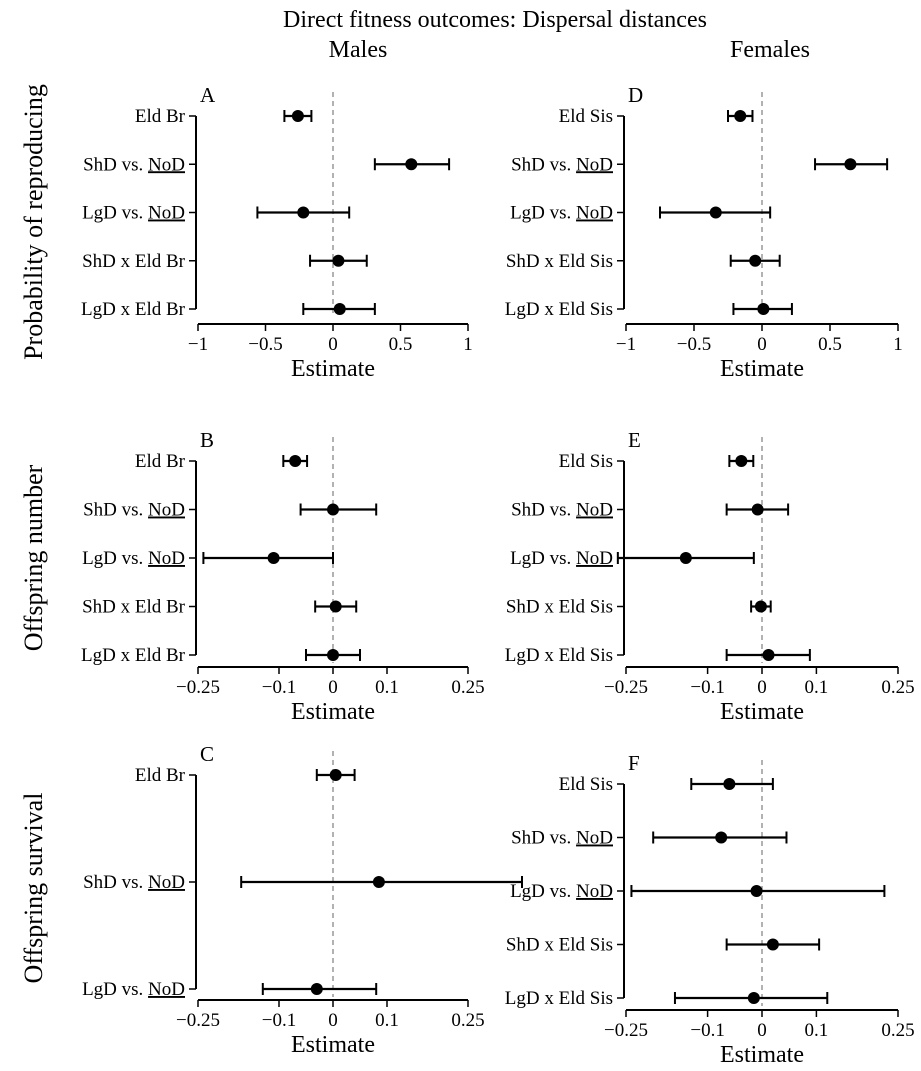 Image resolution: width=921 pixels, height=1071 pixels. What do you see at coordinates (762, 687) in the screenshot?
I see `x-tick-label-e-2: 0` at bounding box center [762, 687].